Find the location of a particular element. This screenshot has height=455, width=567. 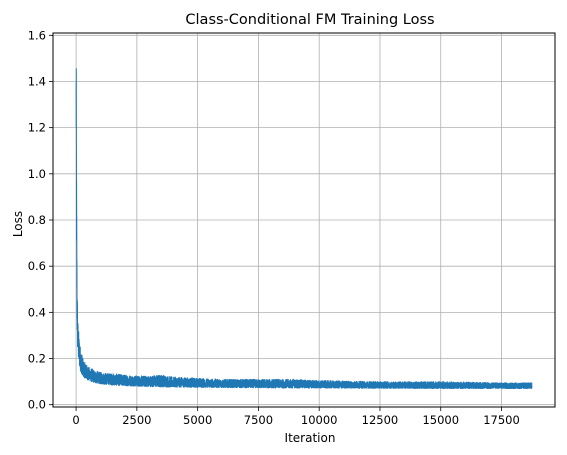

y-tick-label: 1.0 is located at coordinates (37, 174).